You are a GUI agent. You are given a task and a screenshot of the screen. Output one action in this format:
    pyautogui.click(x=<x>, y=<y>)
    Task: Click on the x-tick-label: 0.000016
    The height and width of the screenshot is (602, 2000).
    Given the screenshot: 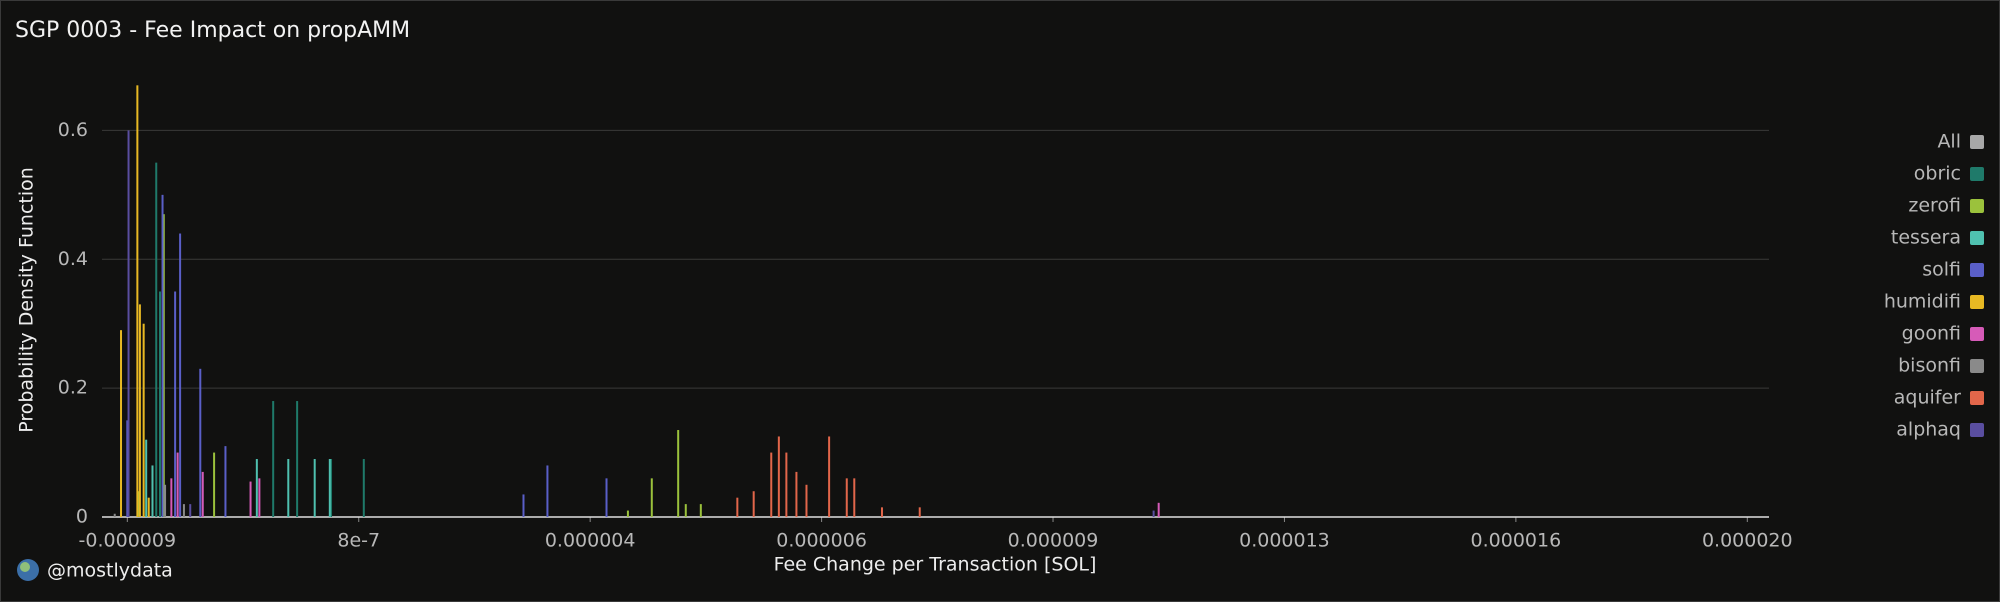 What is the action you would take?
    pyautogui.click(x=1516, y=541)
    